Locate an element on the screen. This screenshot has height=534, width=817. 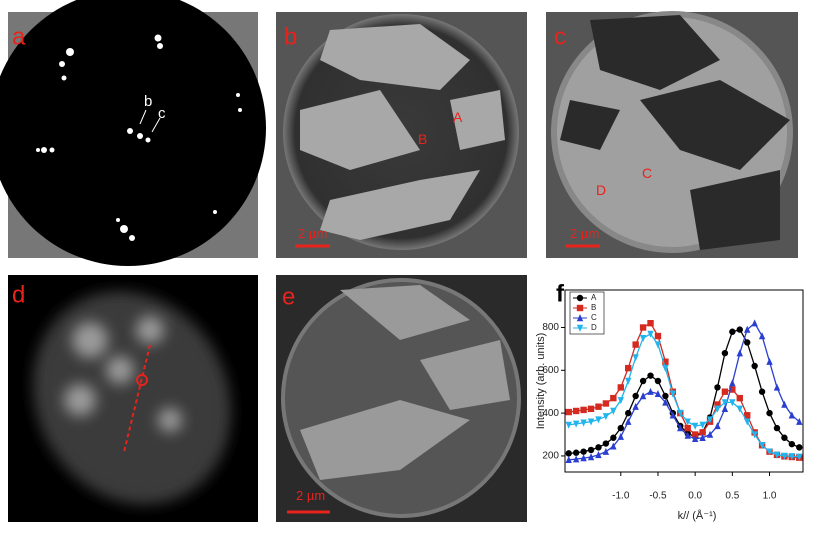
legend-label: B is located at coordinates (593, 307).